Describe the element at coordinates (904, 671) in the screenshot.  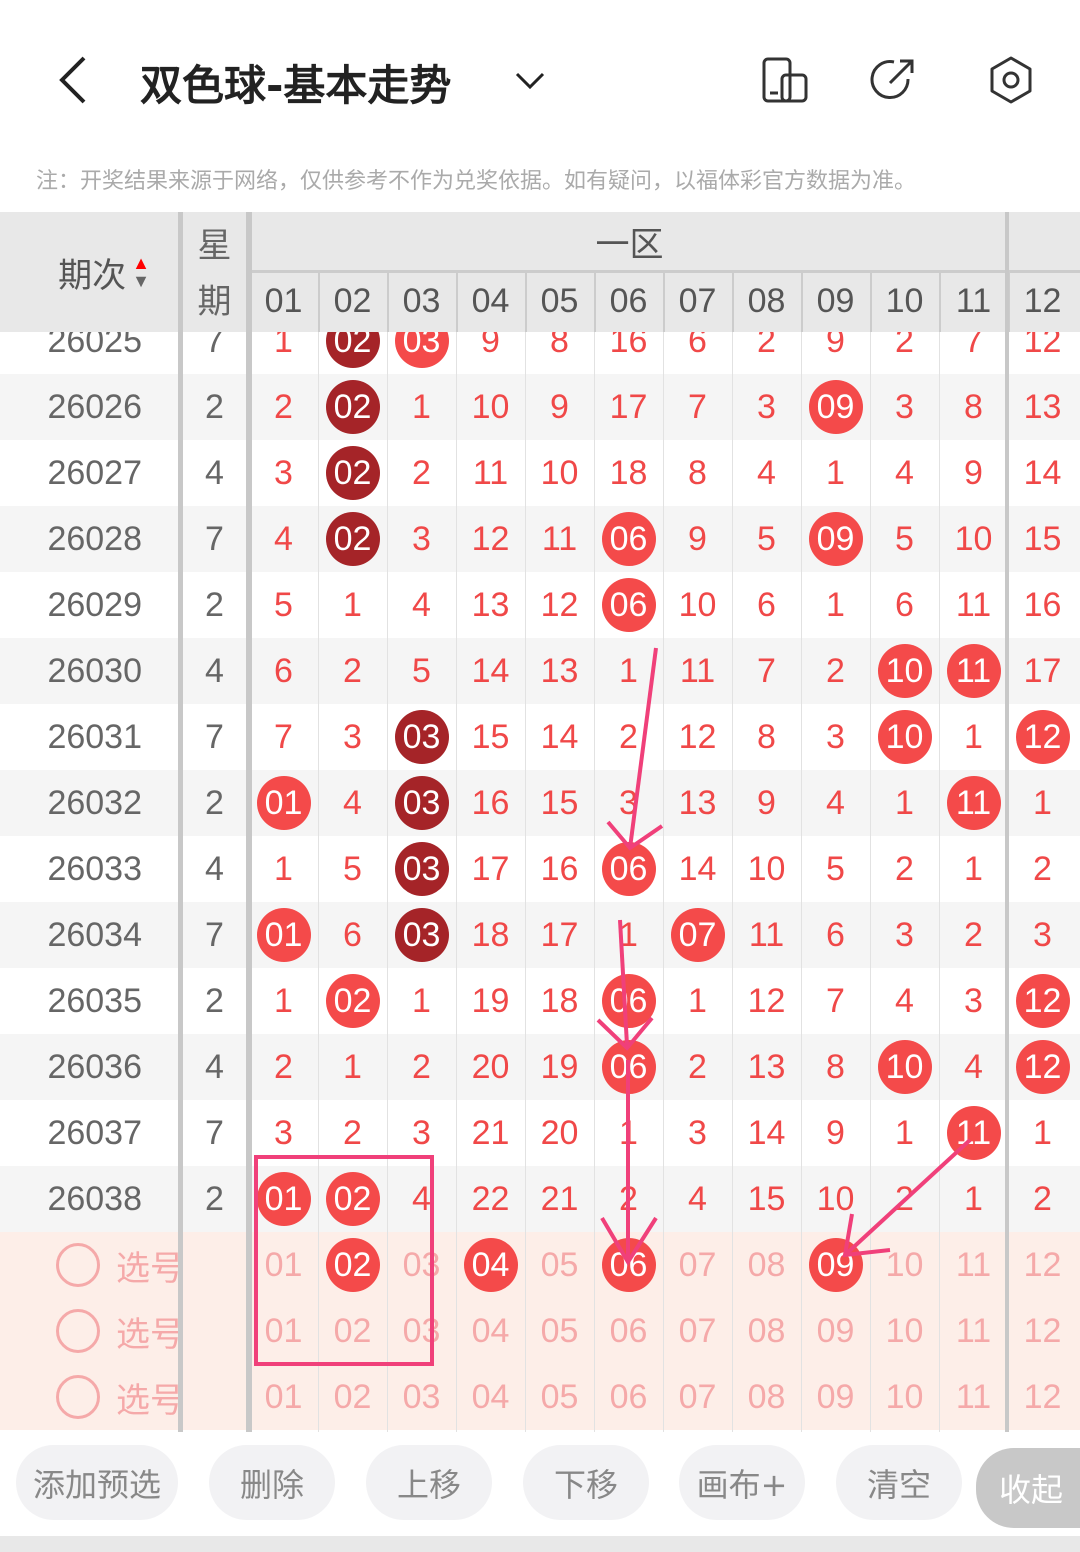
I see `number-cell: 10` at that location.